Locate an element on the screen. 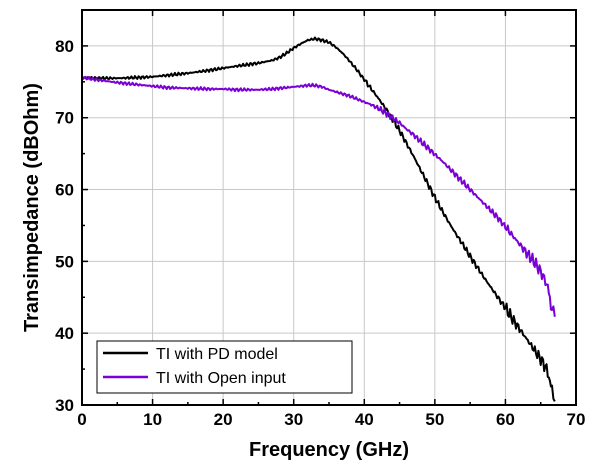  y-tick-label: 80 is located at coordinates (64, 46).